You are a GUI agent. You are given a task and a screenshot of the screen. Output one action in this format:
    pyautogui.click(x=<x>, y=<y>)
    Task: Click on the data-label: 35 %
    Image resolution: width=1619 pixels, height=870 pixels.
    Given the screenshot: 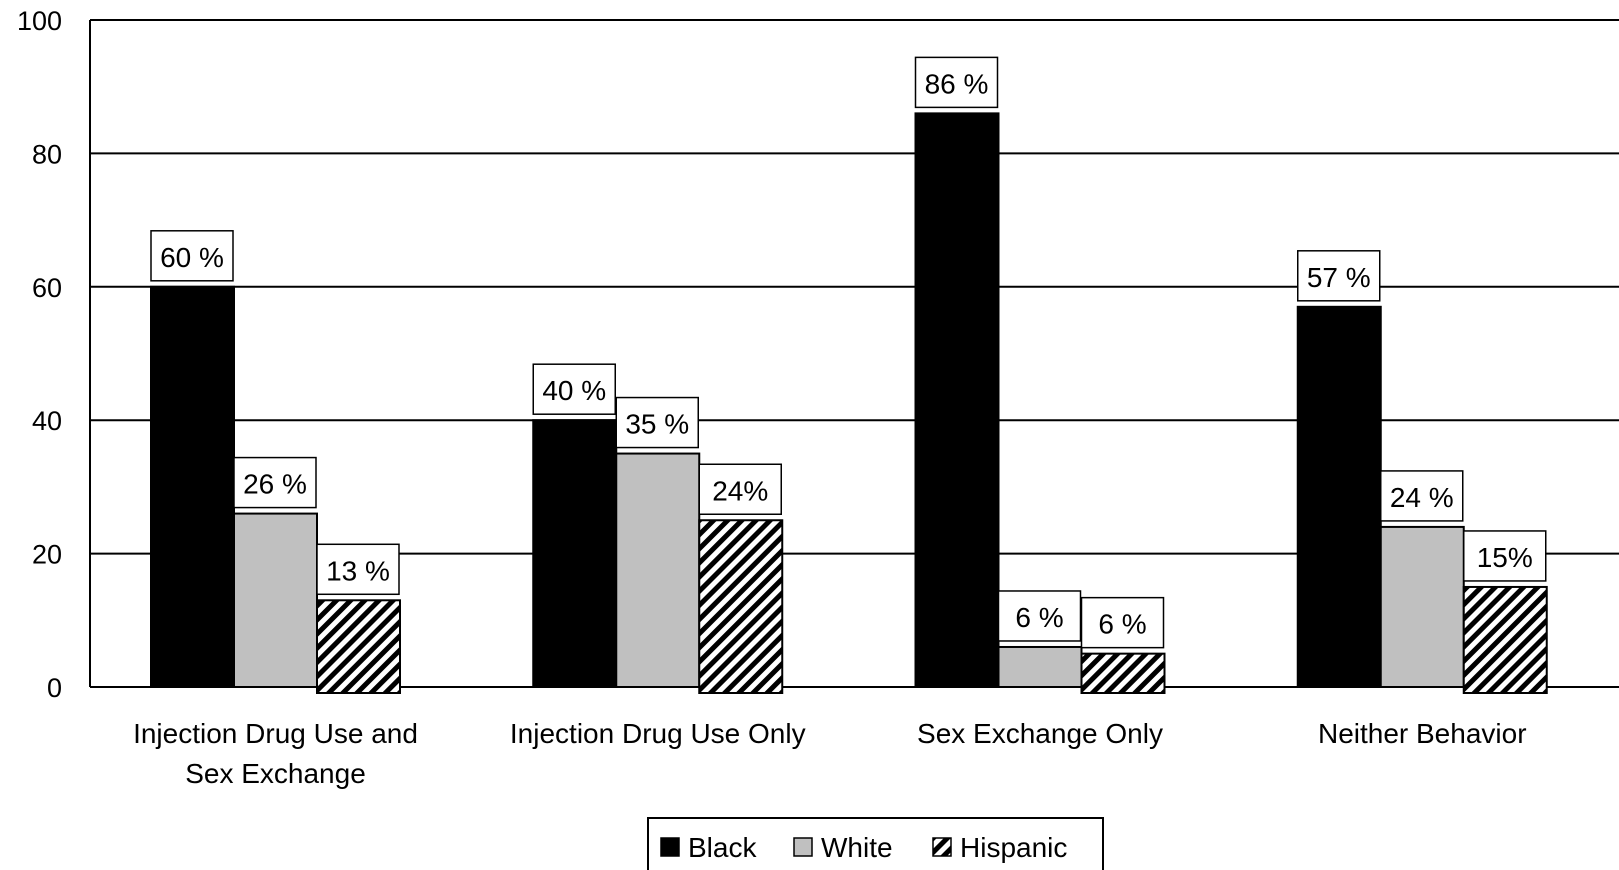 What is the action you would take?
    pyautogui.click(x=657, y=422)
    